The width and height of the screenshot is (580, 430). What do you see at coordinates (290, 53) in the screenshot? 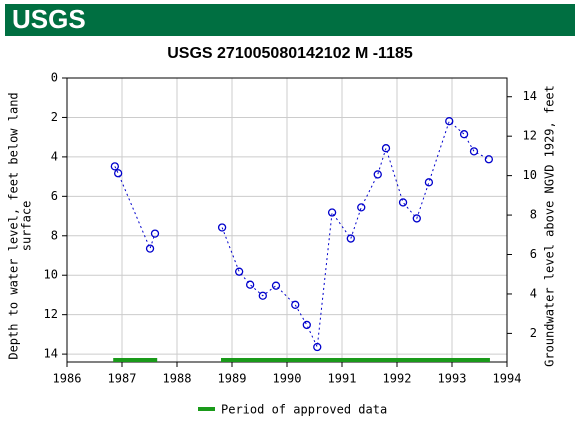
I see `chart-title: USGS 271005080142102 M -1185` at bounding box center [290, 53].